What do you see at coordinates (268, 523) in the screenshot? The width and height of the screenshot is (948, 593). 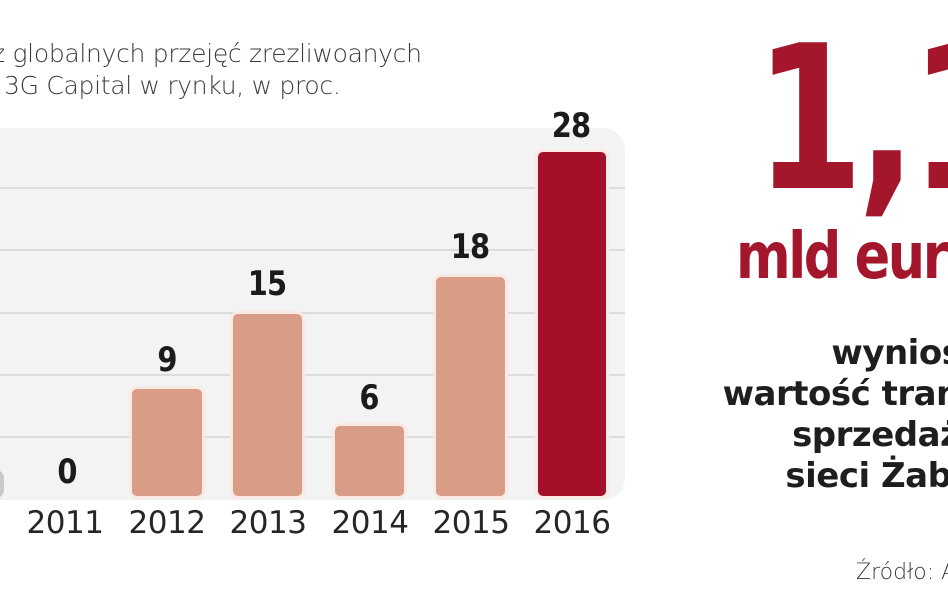 I see `year-label-2013: 2013` at bounding box center [268, 523].